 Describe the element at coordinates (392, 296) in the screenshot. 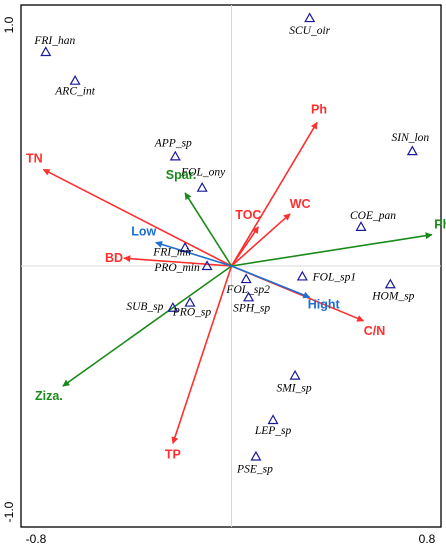

I see `species-label-hom-sp: HOM_sp` at that location.